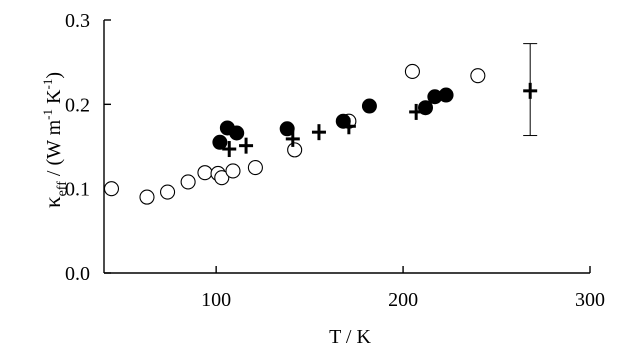  Describe the element at coordinates (54, 150) in the screenshot. I see `y-axis-label-sep: / (W m` at that location.